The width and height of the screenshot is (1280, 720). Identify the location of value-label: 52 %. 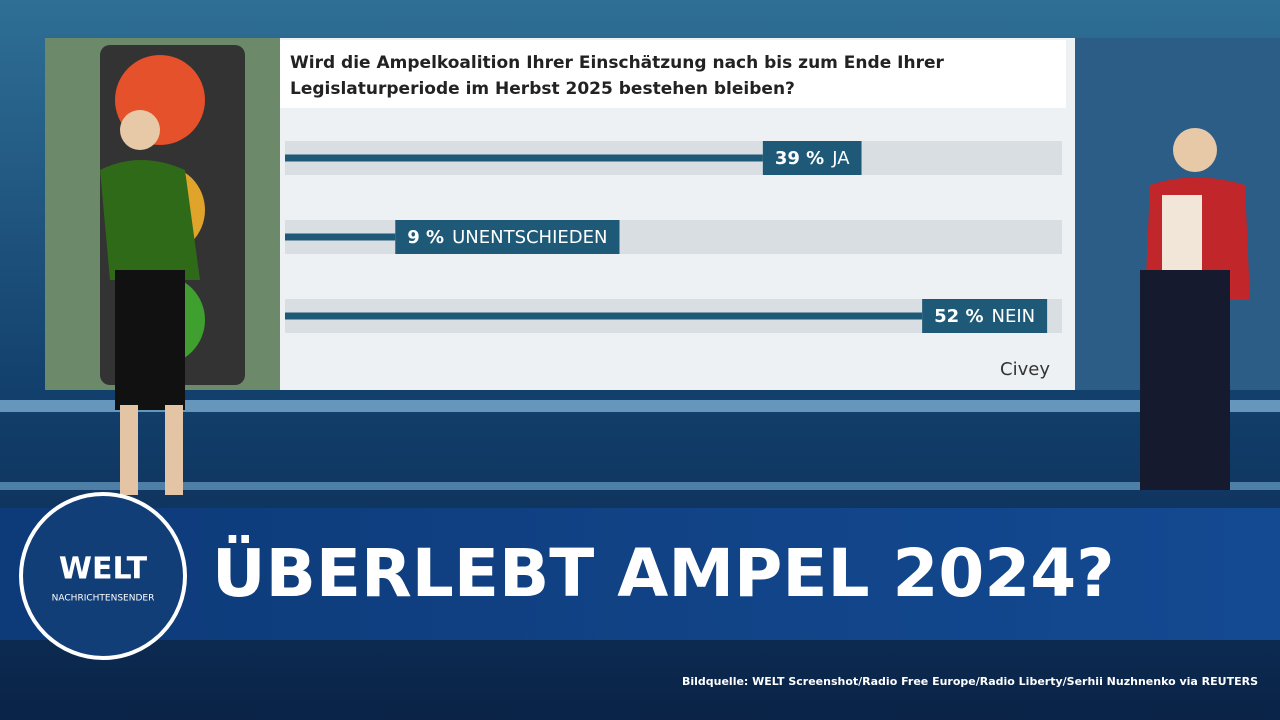
(958, 316).